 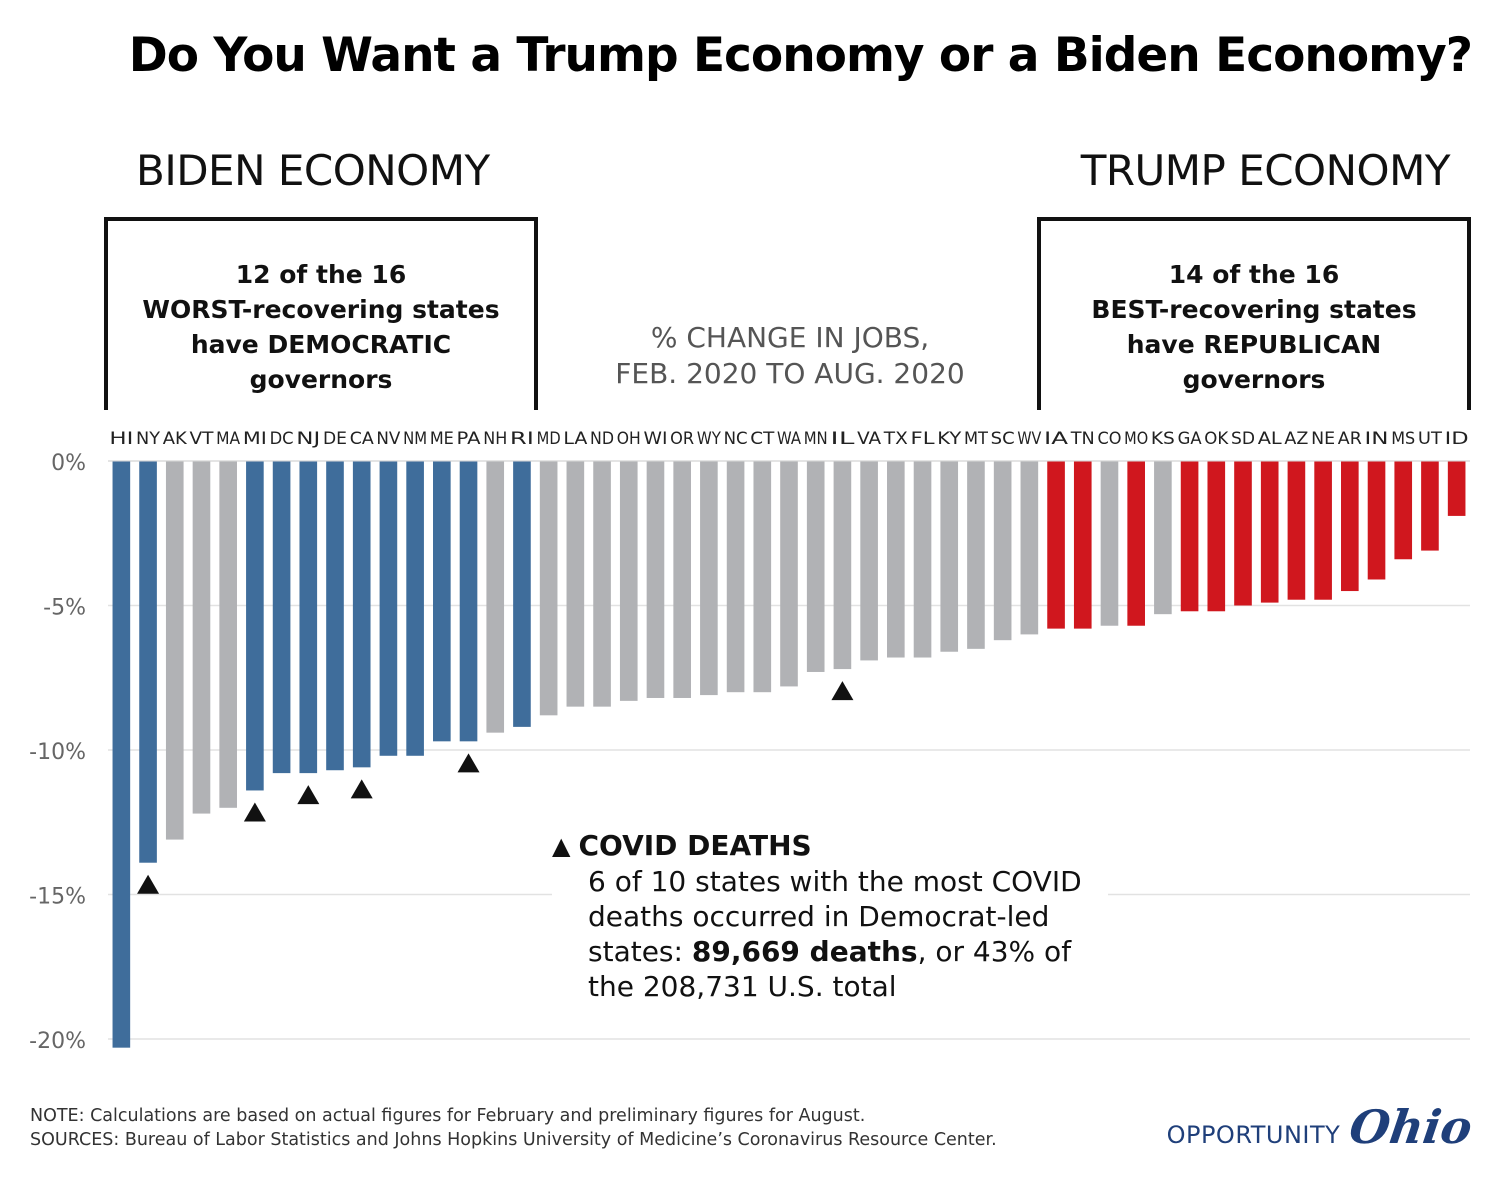 I want to click on x-tick-label-mn: MN, so click(x=816, y=439).